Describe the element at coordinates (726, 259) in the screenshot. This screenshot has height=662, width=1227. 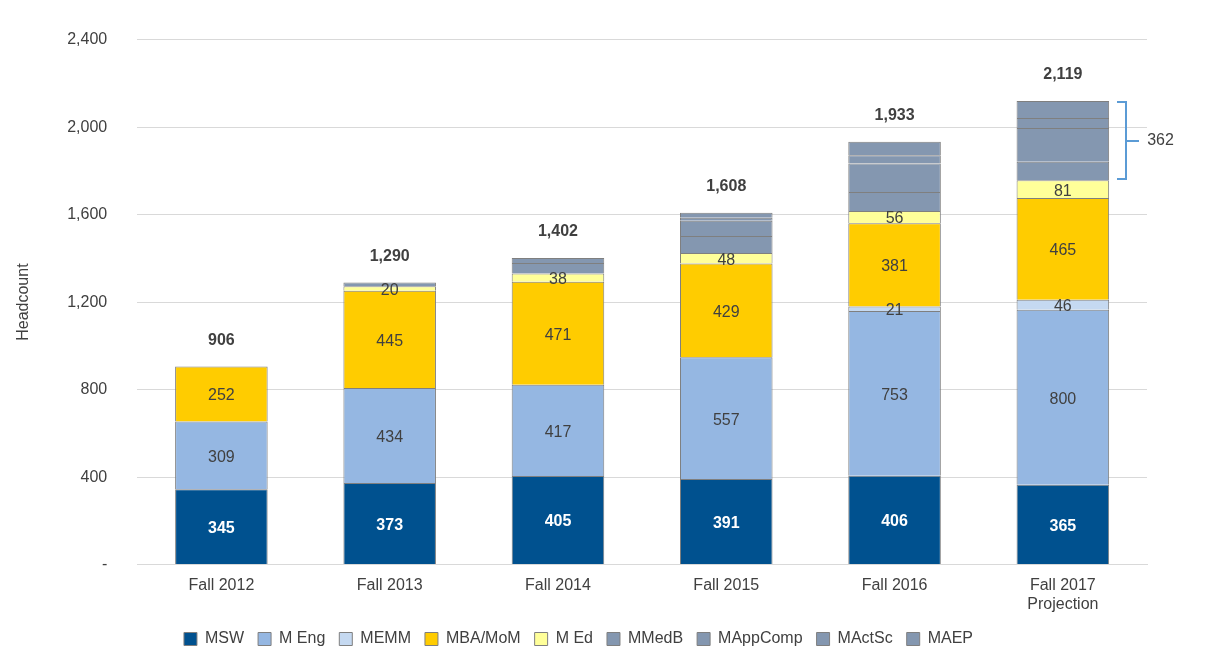
I see `data-label: 48` at that location.